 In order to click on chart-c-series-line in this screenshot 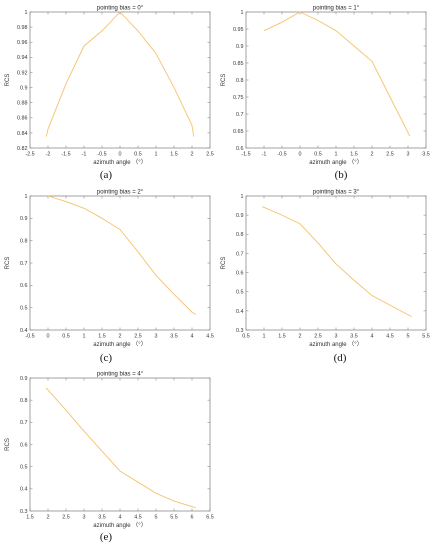, I will do `click(121, 255)`.